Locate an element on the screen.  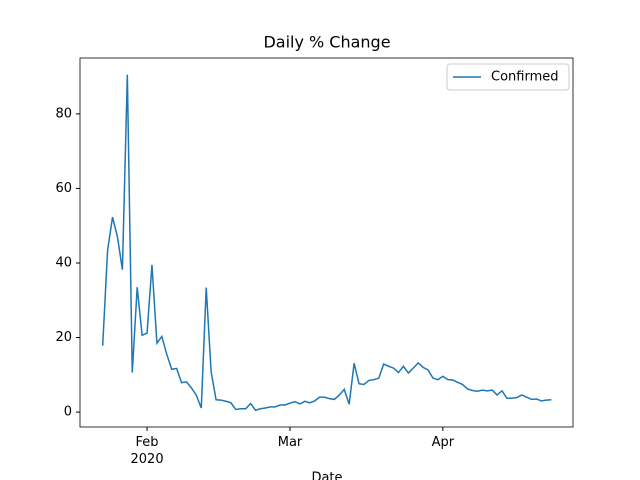
y-tick-label: 40 is located at coordinates (63, 263).